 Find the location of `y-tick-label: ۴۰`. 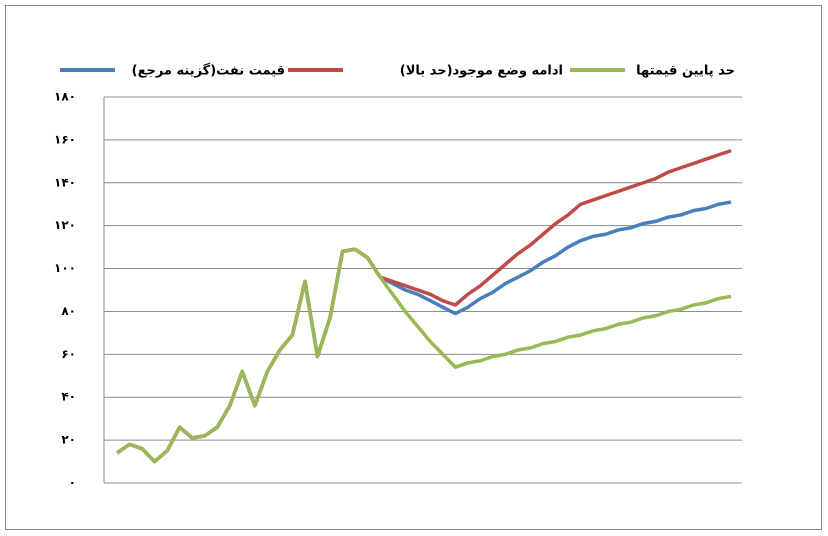

y-tick-label: ۴۰ is located at coordinates (68, 397).